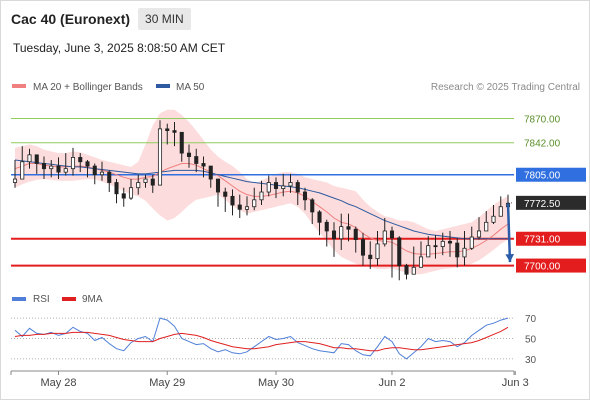 The width and height of the screenshot is (590, 400). What do you see at coordinates (163, 86) in the screenshot?
I see `legend-swatch-ma50` at bounding box center [163, 86].